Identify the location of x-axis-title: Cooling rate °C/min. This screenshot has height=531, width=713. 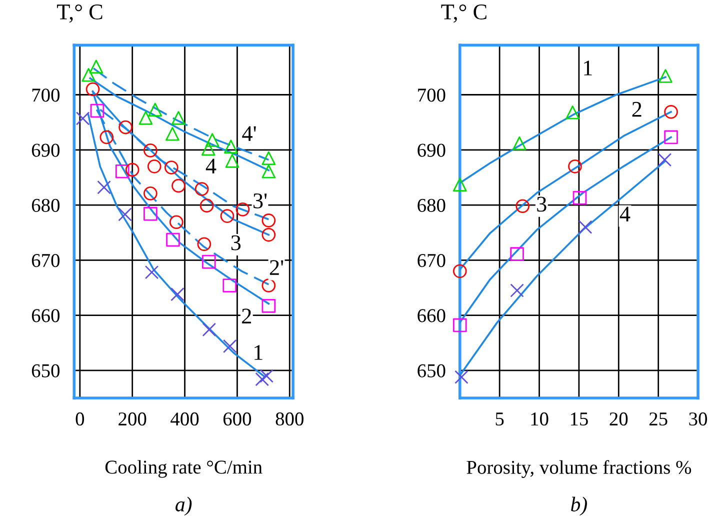
(183, 469).